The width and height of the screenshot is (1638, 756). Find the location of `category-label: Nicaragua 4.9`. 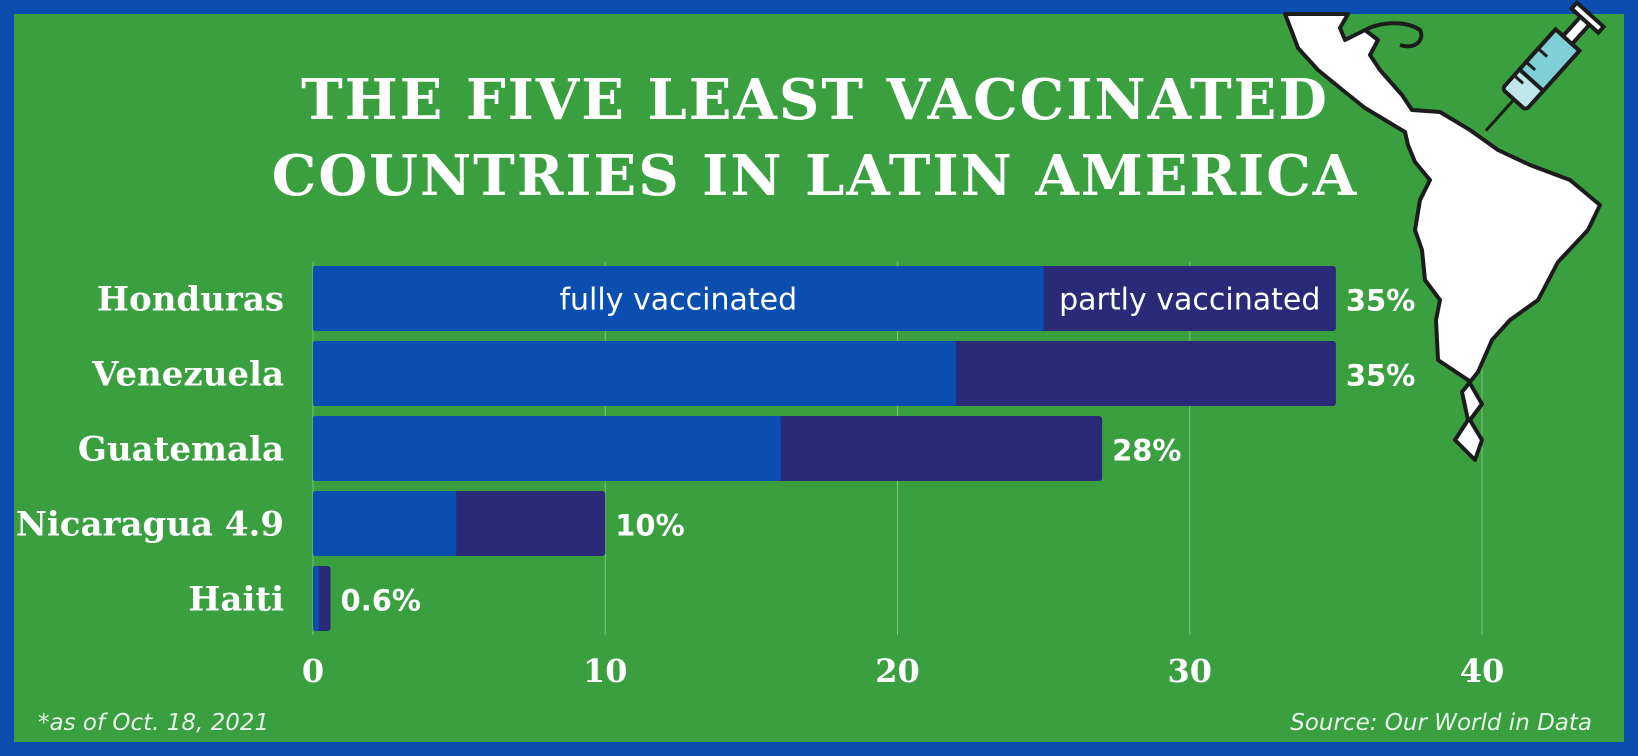

category-label: Nicaragua 4.9 is located at coordinates (150, 525).